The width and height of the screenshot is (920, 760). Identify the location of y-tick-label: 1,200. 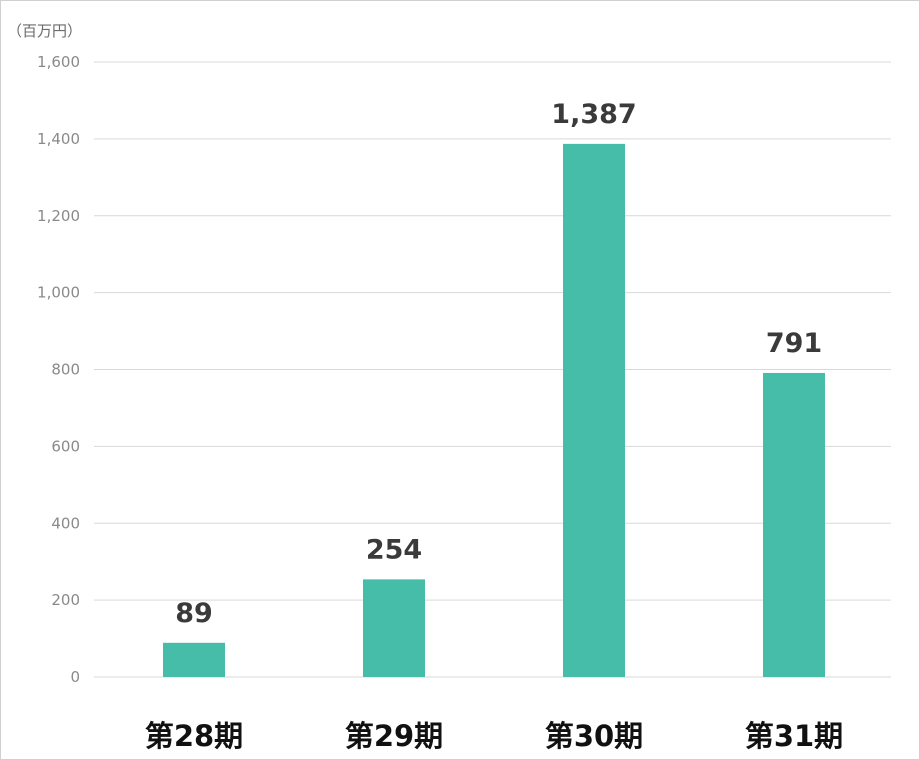
(58, 216).